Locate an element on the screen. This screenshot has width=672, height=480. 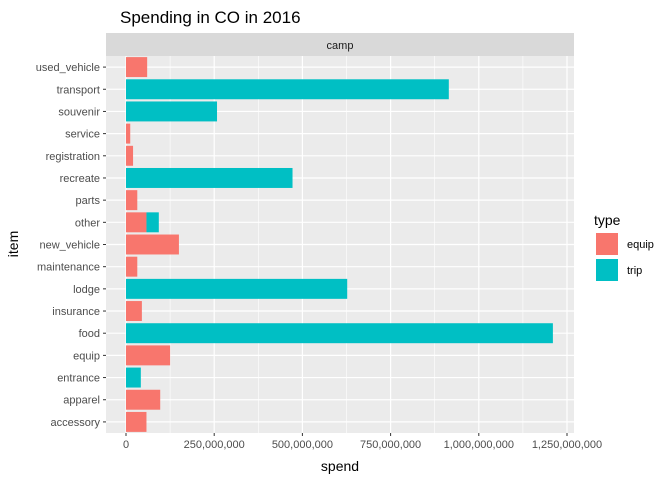
y-tick-label-new_vehicle: new_vehicle is located at coordinates (69, 246).